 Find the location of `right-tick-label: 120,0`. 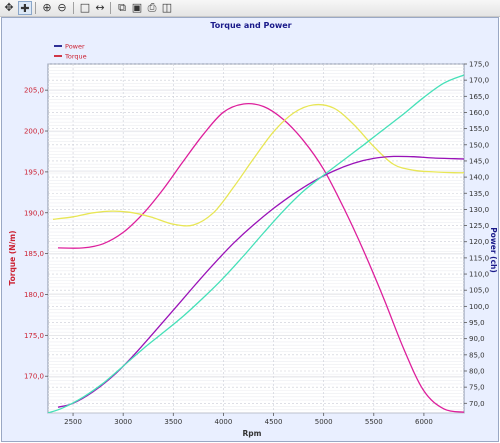

right-tick-label: 120,0 is located at coordinates (479, 242).